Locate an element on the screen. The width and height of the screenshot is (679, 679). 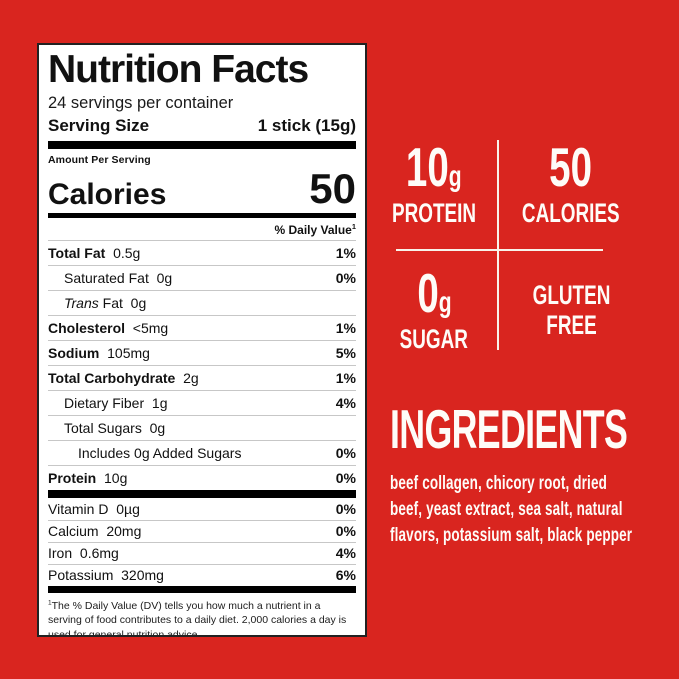
nutrient-row: Iron 0.6mg 4% is located at coordinates (202, 552).